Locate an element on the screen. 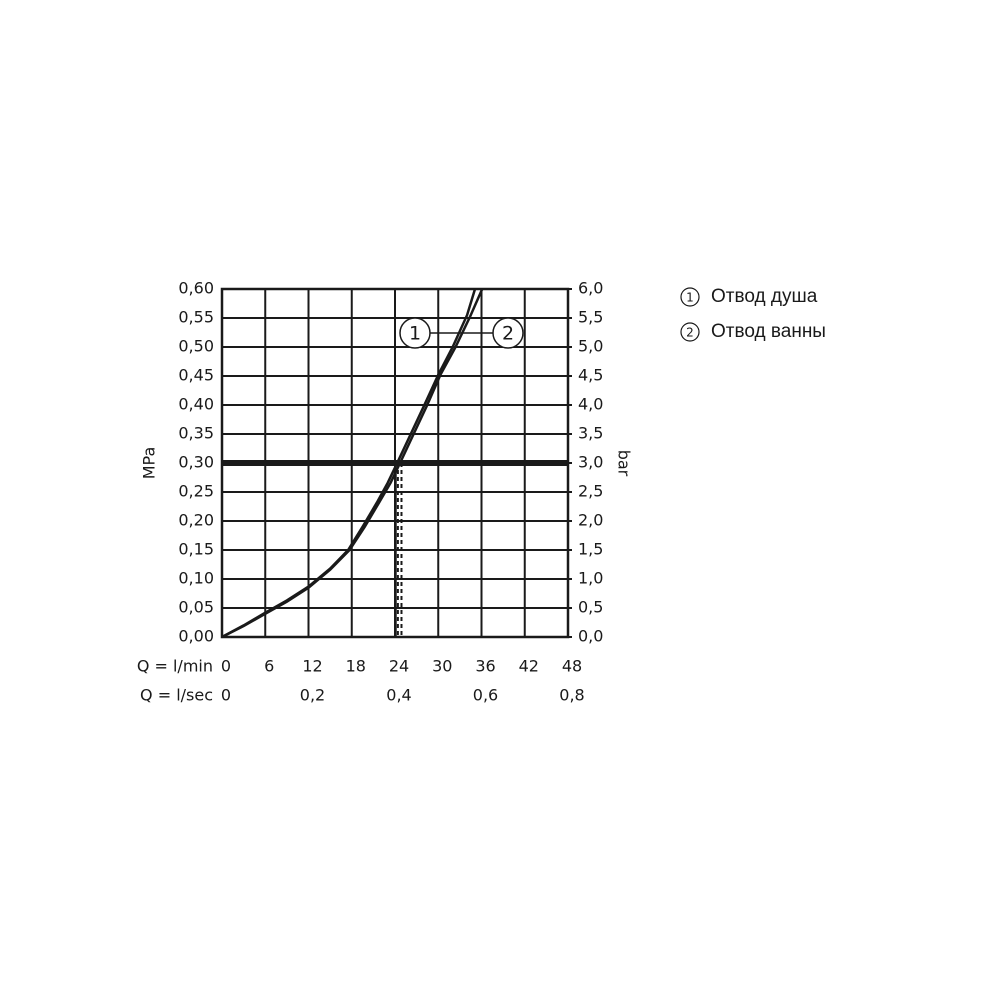 Image resolution: width=1000 pixels, height=1000 pixels. y-tick-label: 0,15 is located at coordinates (196, 549).